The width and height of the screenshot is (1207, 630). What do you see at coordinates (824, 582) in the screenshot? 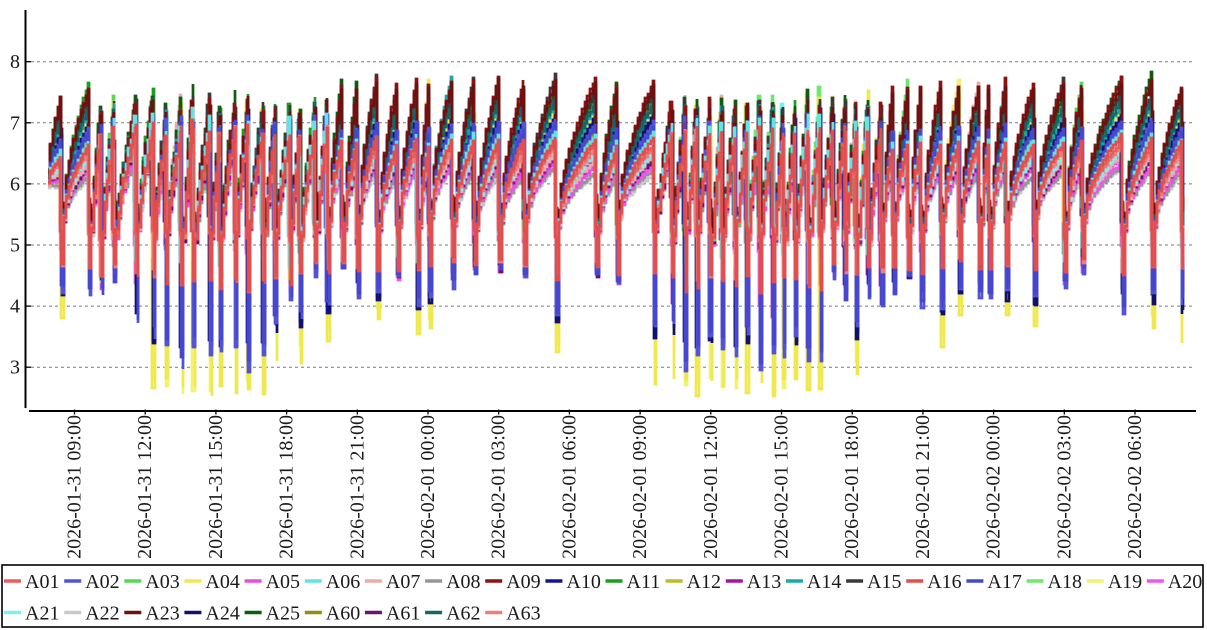
I see `svg-text: A14` at bounding box center [824, 582].